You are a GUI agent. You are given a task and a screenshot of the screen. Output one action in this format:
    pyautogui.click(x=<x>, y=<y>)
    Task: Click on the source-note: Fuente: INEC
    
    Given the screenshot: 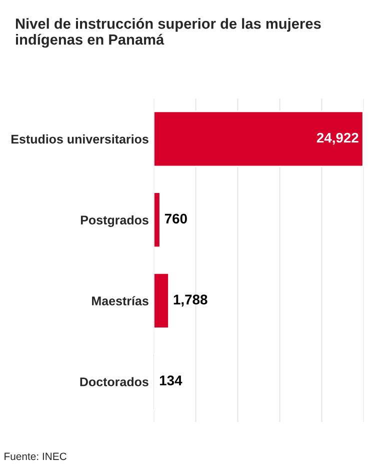 What is the action you would take?
    pyautogui.click(x=35, y=456)
    